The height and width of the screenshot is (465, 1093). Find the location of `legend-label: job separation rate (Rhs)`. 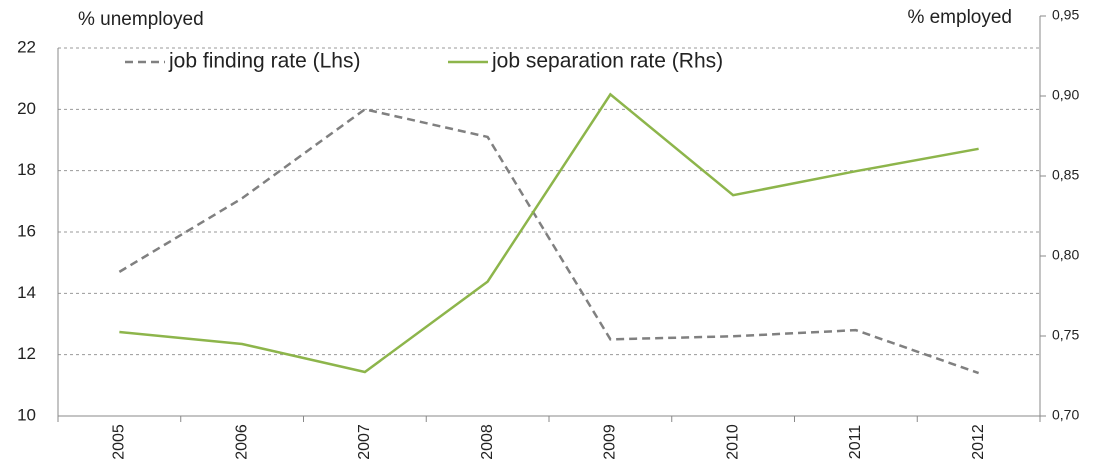

legend-label: job separation rate (Rhs) is located at coordinates (607, 61).